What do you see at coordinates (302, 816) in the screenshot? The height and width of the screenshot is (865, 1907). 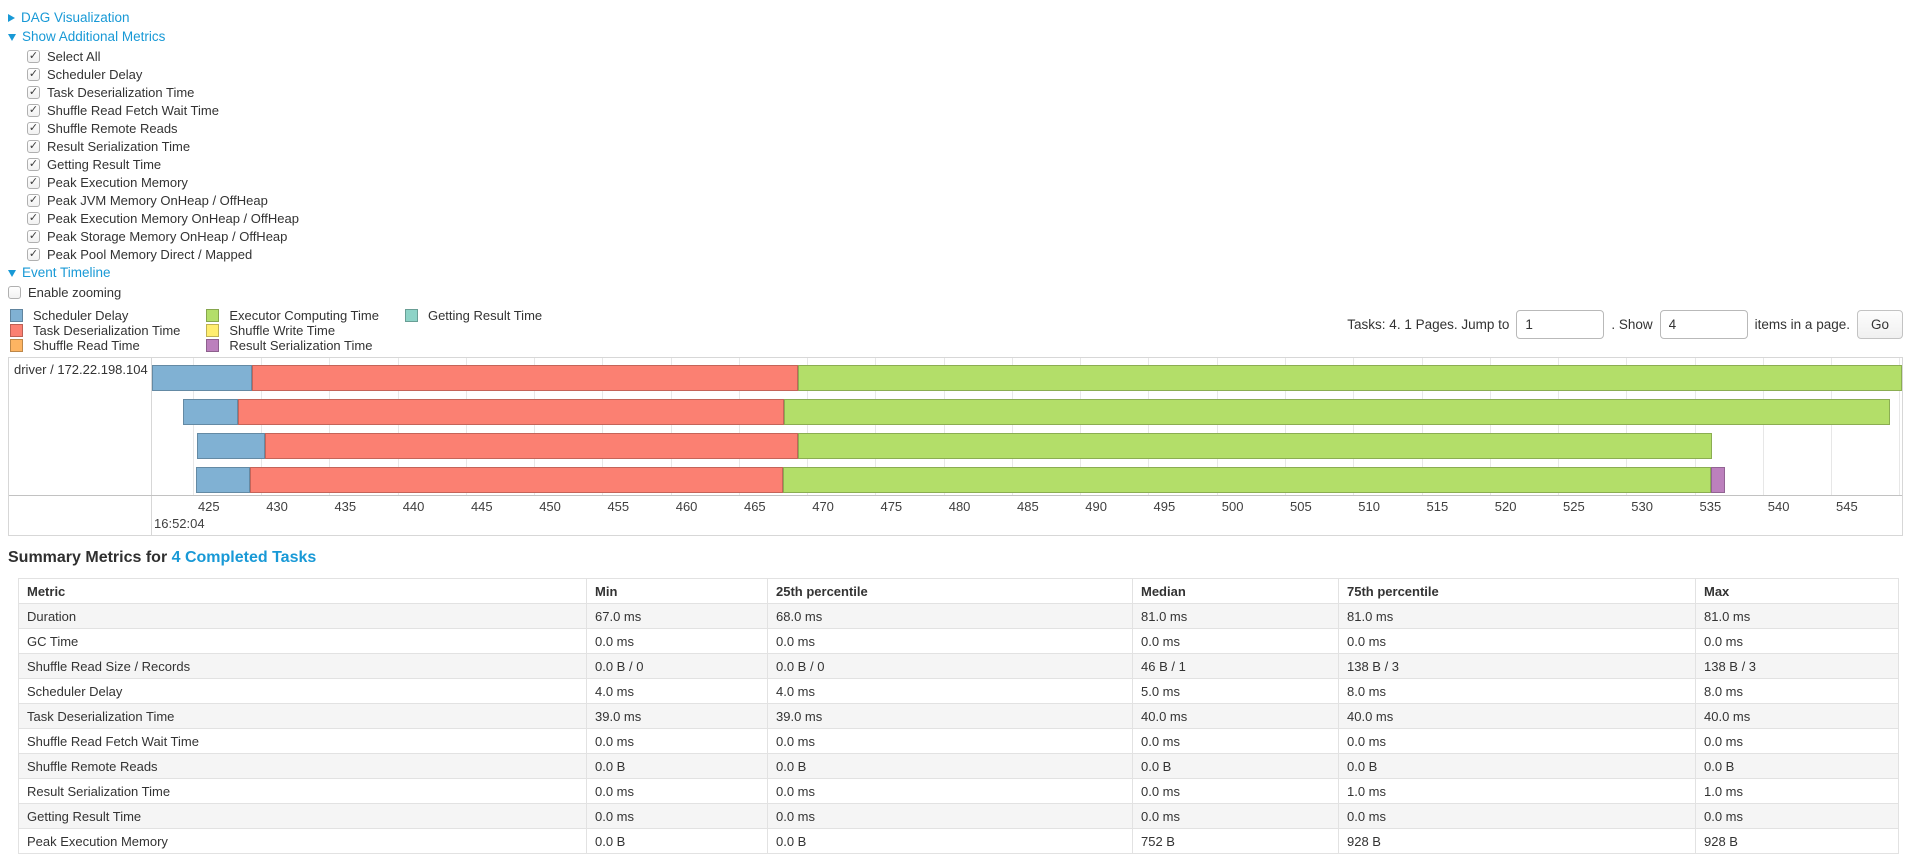 I see `summary-metric-name: Getting Result Time` at bounding box center [302, 816].